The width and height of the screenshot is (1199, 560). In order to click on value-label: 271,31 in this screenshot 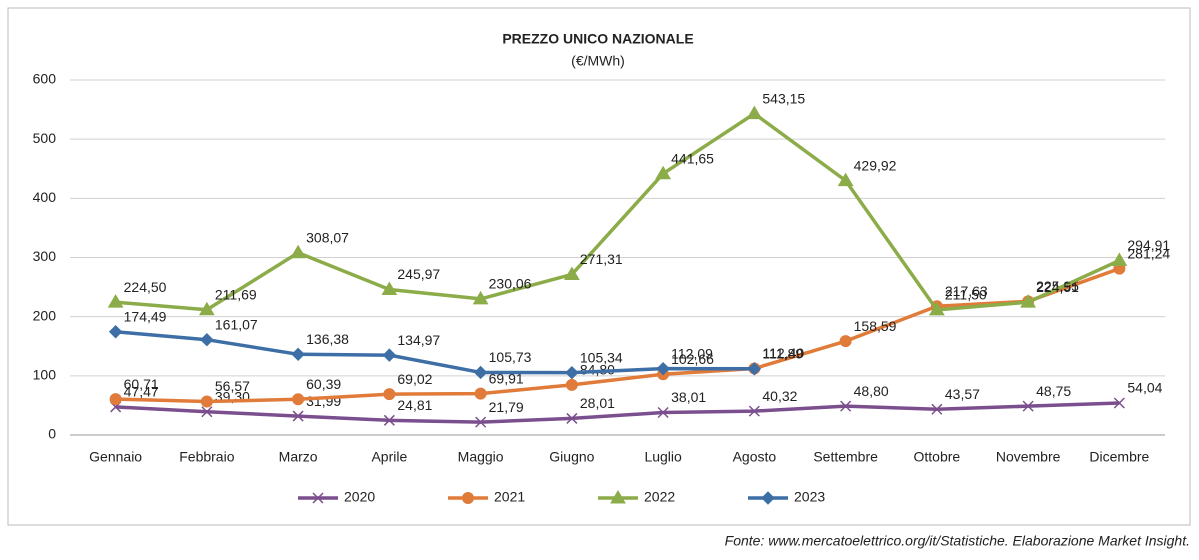, I will do `click(601, 259)`.